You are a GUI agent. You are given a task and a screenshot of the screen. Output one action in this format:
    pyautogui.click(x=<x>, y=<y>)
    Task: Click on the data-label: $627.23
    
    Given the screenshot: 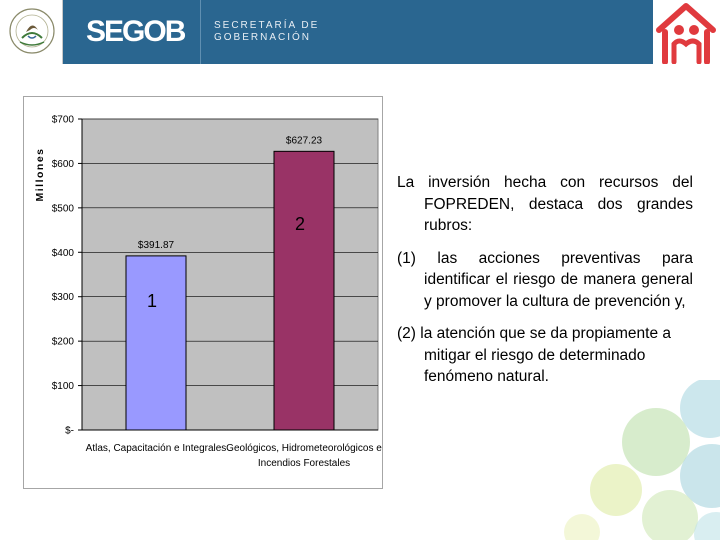 What is the action you would take?
    pyautogui.click(x=304, y=140)
    